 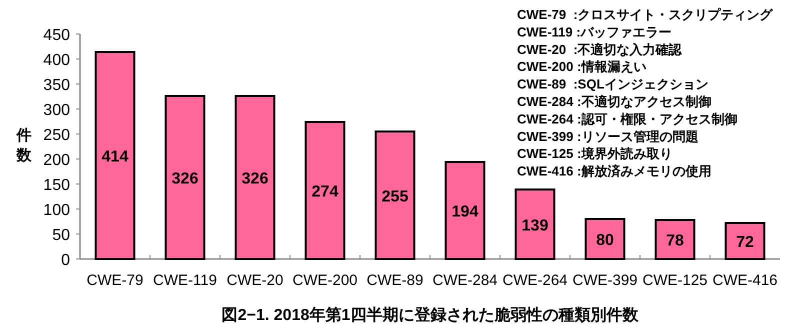 I want to click on data-label: 194, so click(x=465, y=212).